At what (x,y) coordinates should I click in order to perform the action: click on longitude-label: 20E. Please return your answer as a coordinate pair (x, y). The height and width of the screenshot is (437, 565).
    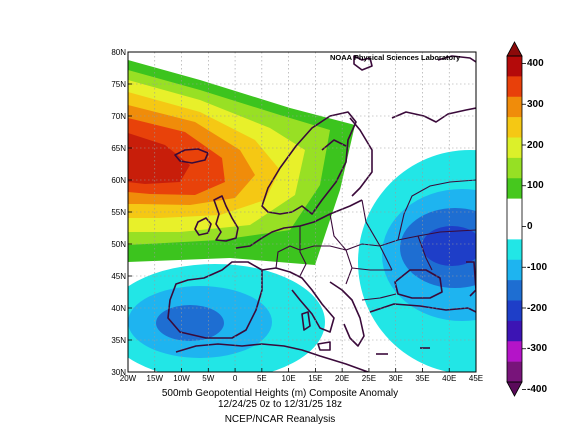
    Looking at the image, I should click on (342, 378).